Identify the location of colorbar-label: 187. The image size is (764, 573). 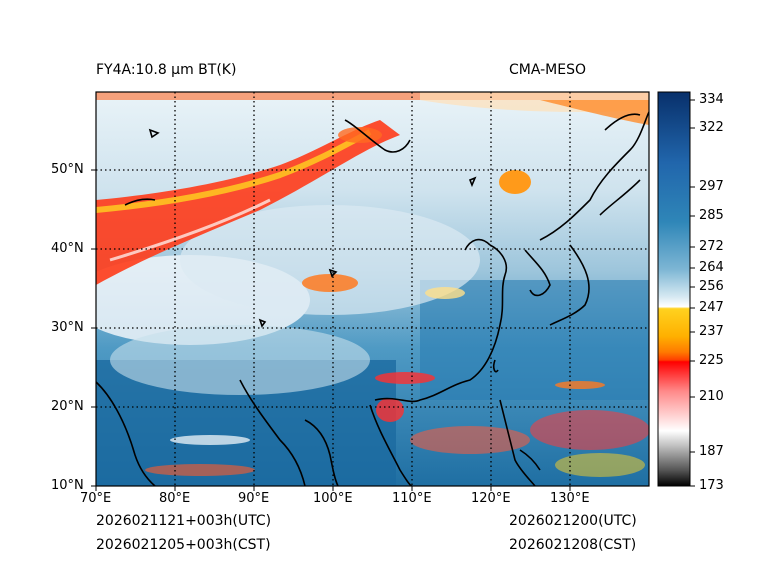
(711, 451).